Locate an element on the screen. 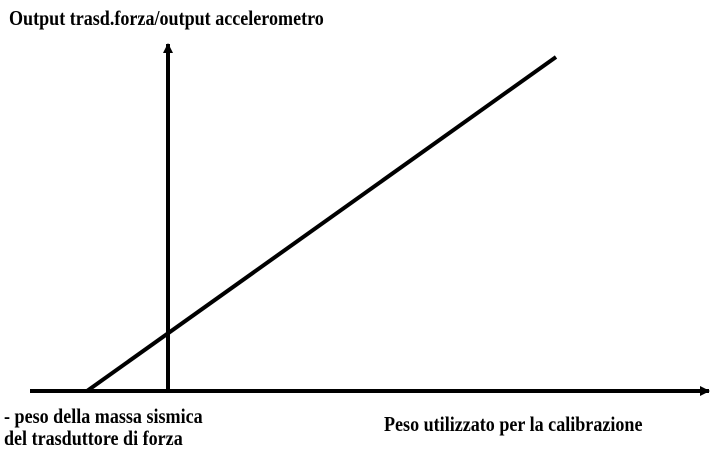 The width and height of the screenshot is (723, 464). y-axis-label: Output trasd.forza/output accelerometro is located at coordinates (166, 18).